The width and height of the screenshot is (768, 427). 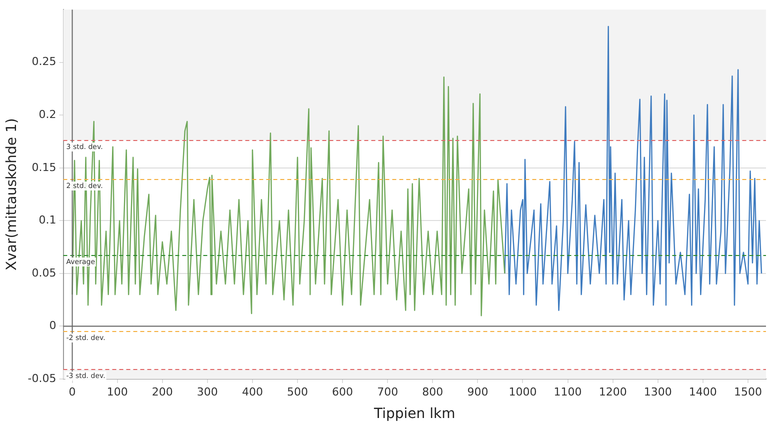 What do you see at coordinates (44, 61) in the screenshot?
I see `y-tick-label: 0.25` at bounding box center [44, 61].